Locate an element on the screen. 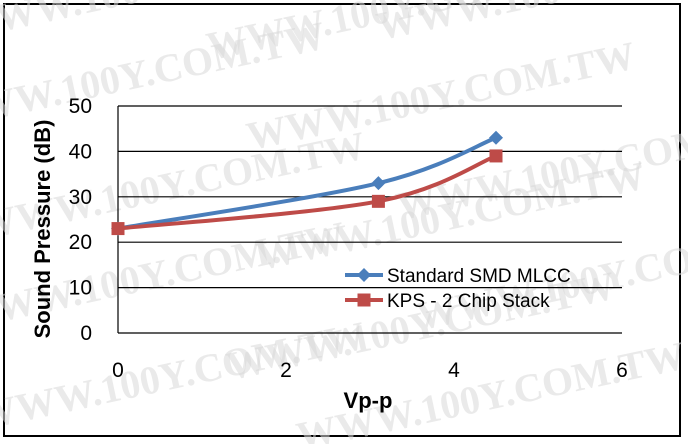 Image resolution: width=688 pixels, height=444 pixels. x-tick-label-6: 6 is located at coordinates (622, 370).